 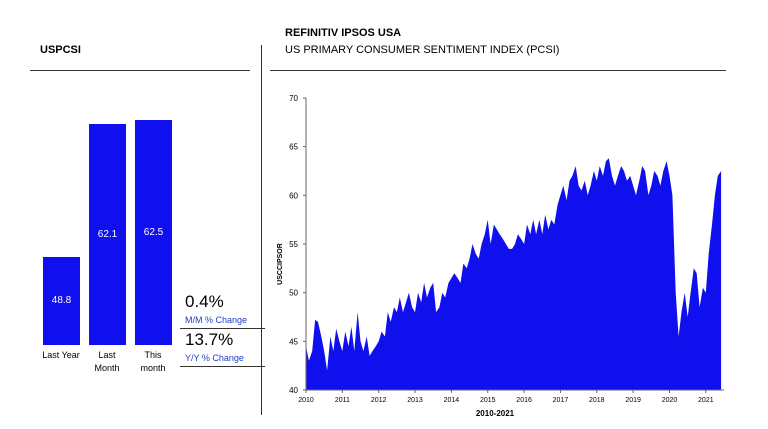 I want to click on mm-rule, so click(x=222, y=328).